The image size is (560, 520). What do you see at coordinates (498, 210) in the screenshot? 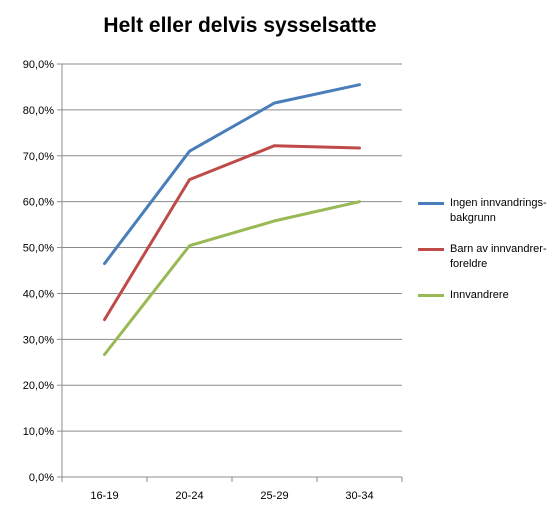
I see `legend-label: Ingen innvandrings- bakgrunn` at bounding box center [498, 210].